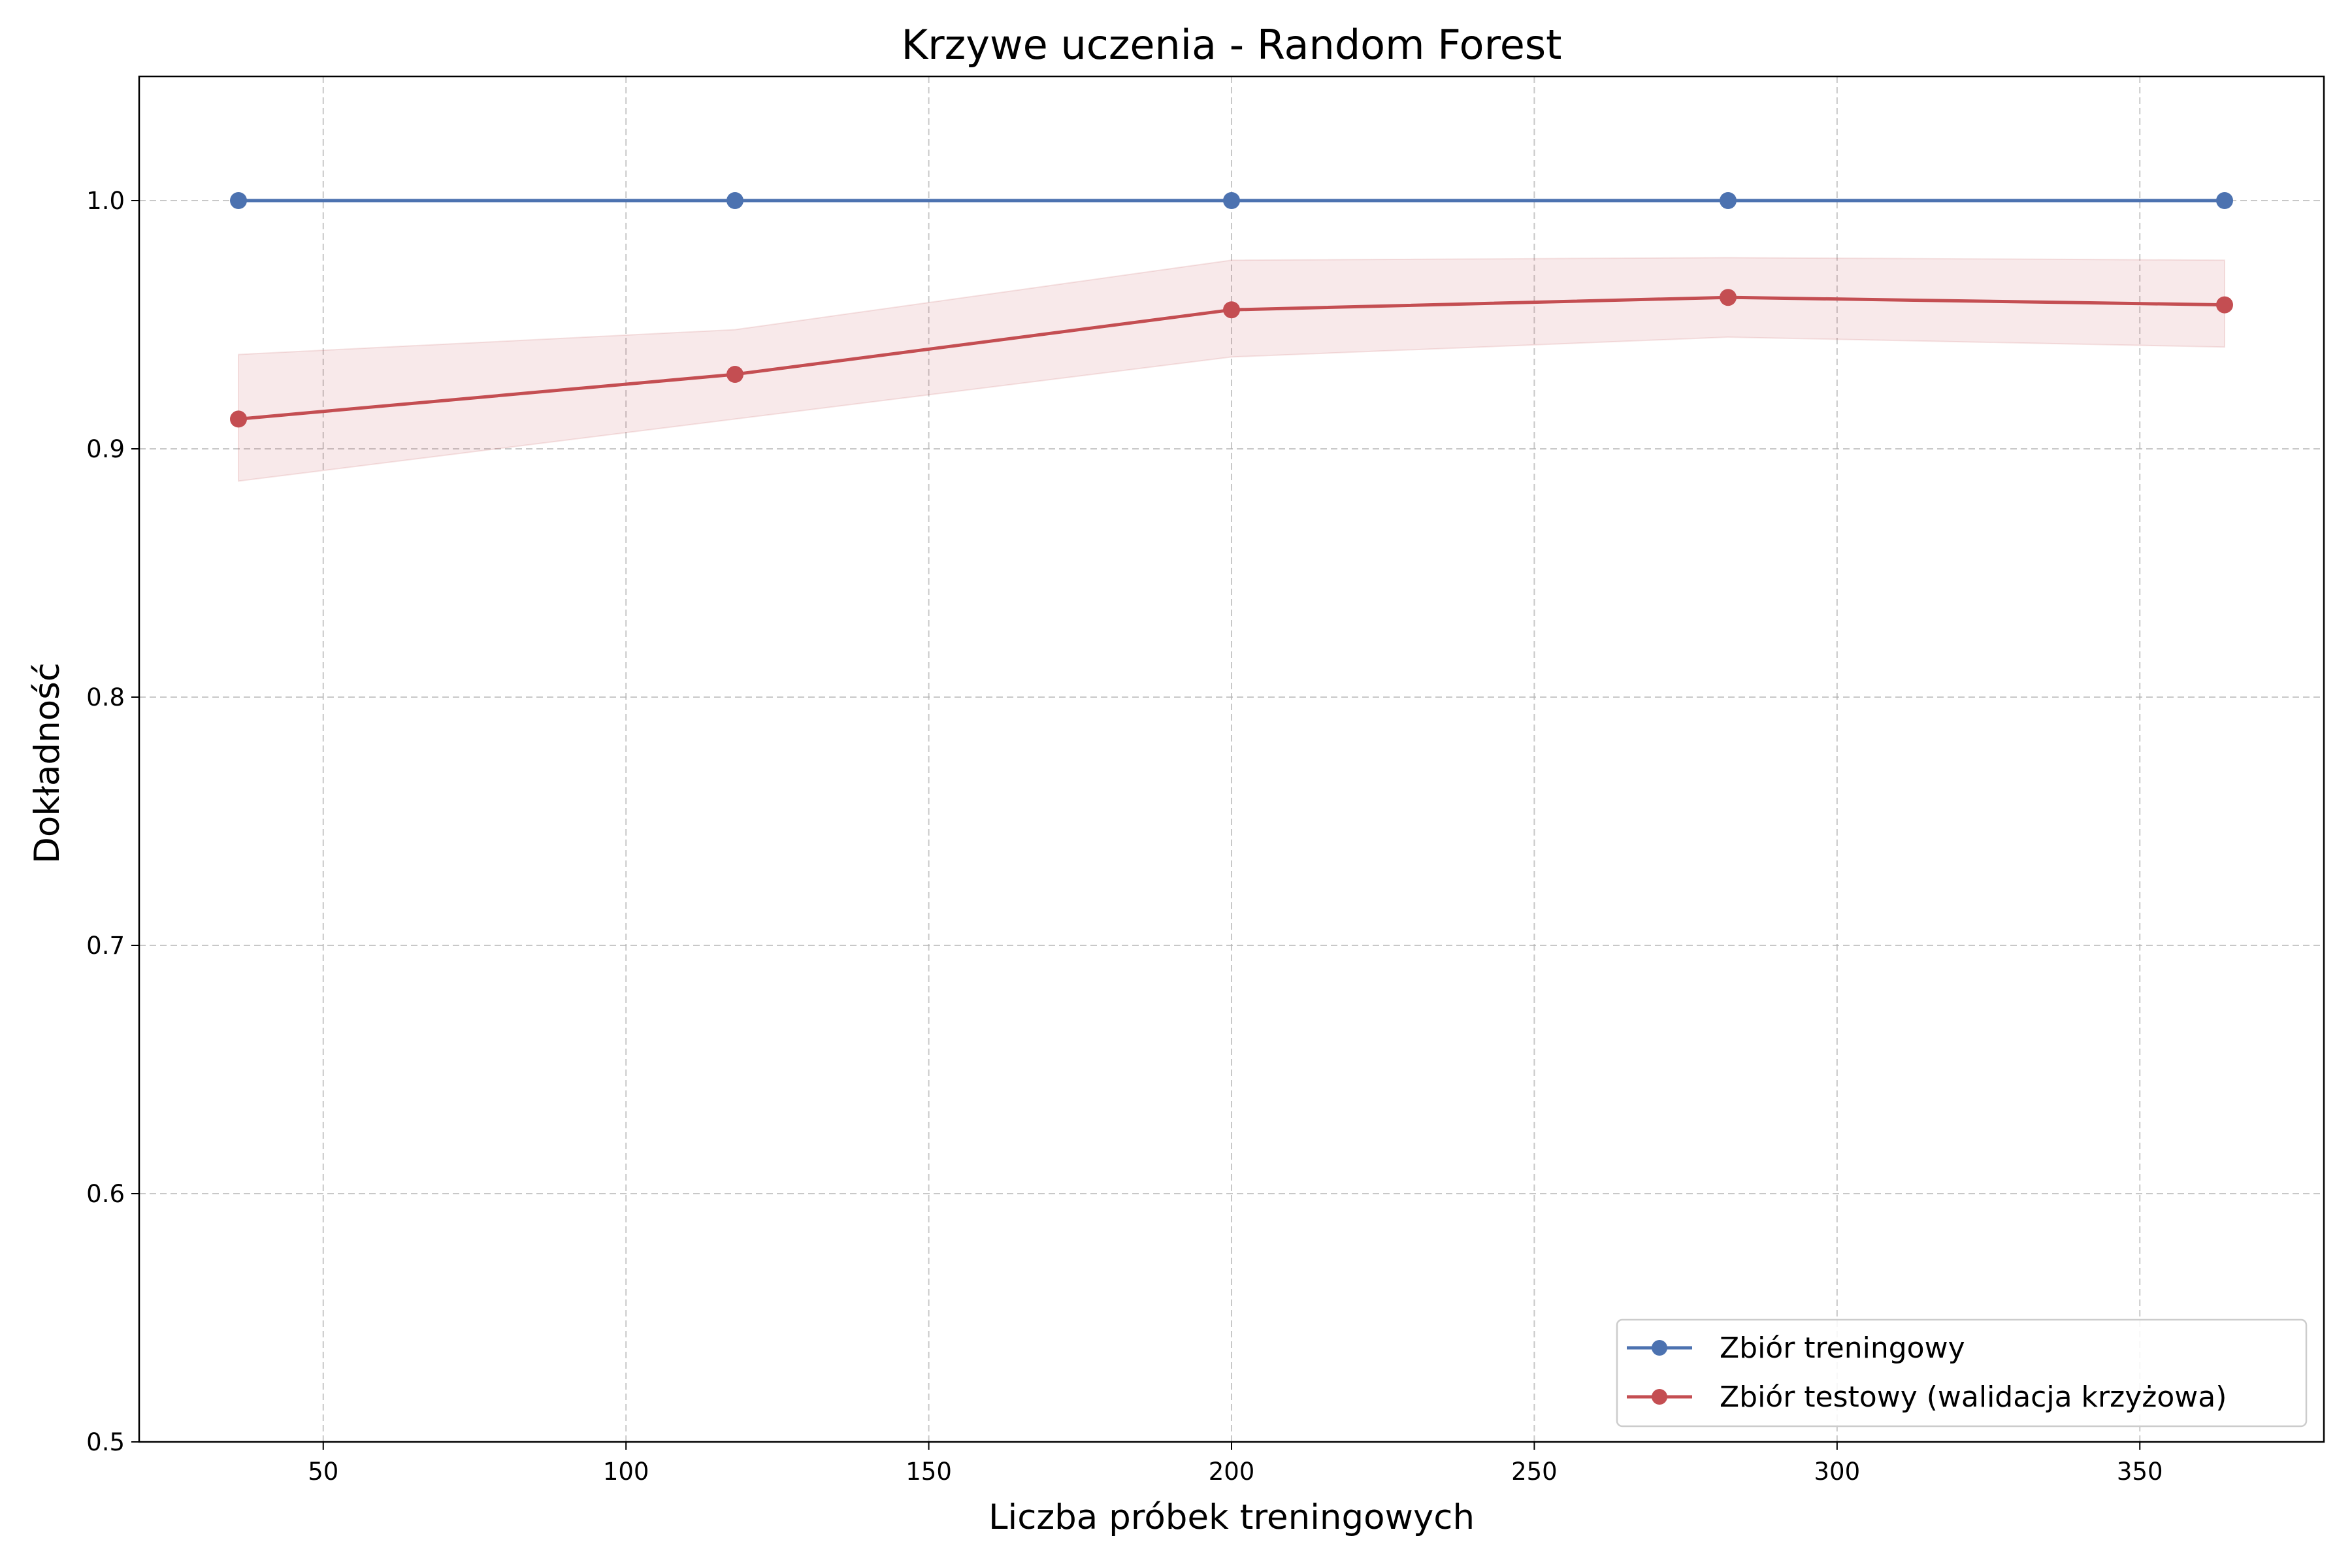 This screenshot has height=1568, width=2352. What do you see at coordinates (47, 763) in the screenshot?
I see `y-axis-label: Dokładność` at bounding box center [47, 763].